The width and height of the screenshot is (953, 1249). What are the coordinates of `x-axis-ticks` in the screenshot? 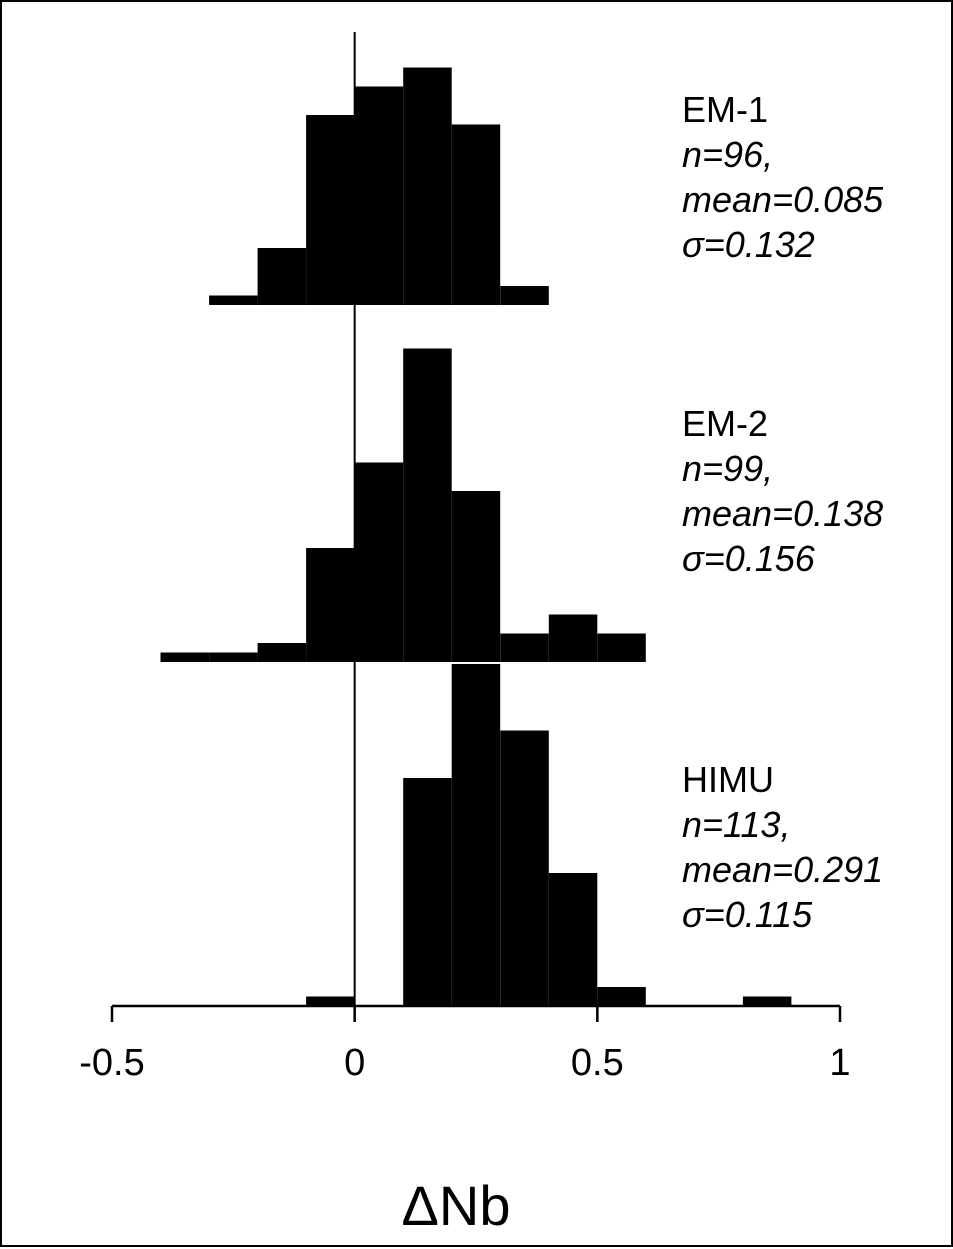 It's located at (476, 1014).